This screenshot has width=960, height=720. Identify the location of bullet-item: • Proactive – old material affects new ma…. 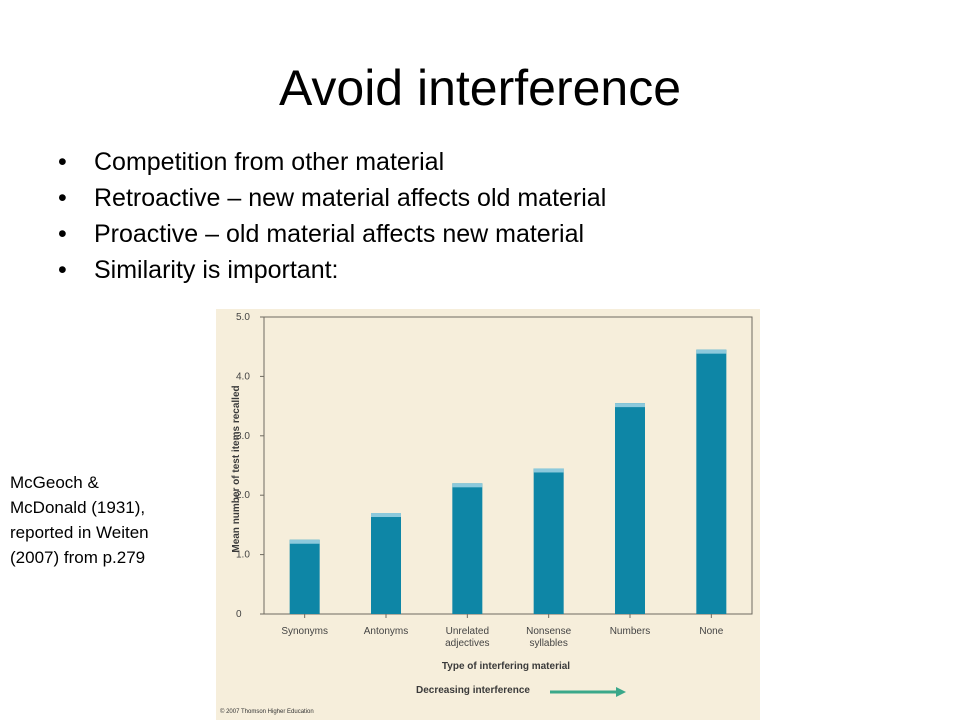
(332, 234).